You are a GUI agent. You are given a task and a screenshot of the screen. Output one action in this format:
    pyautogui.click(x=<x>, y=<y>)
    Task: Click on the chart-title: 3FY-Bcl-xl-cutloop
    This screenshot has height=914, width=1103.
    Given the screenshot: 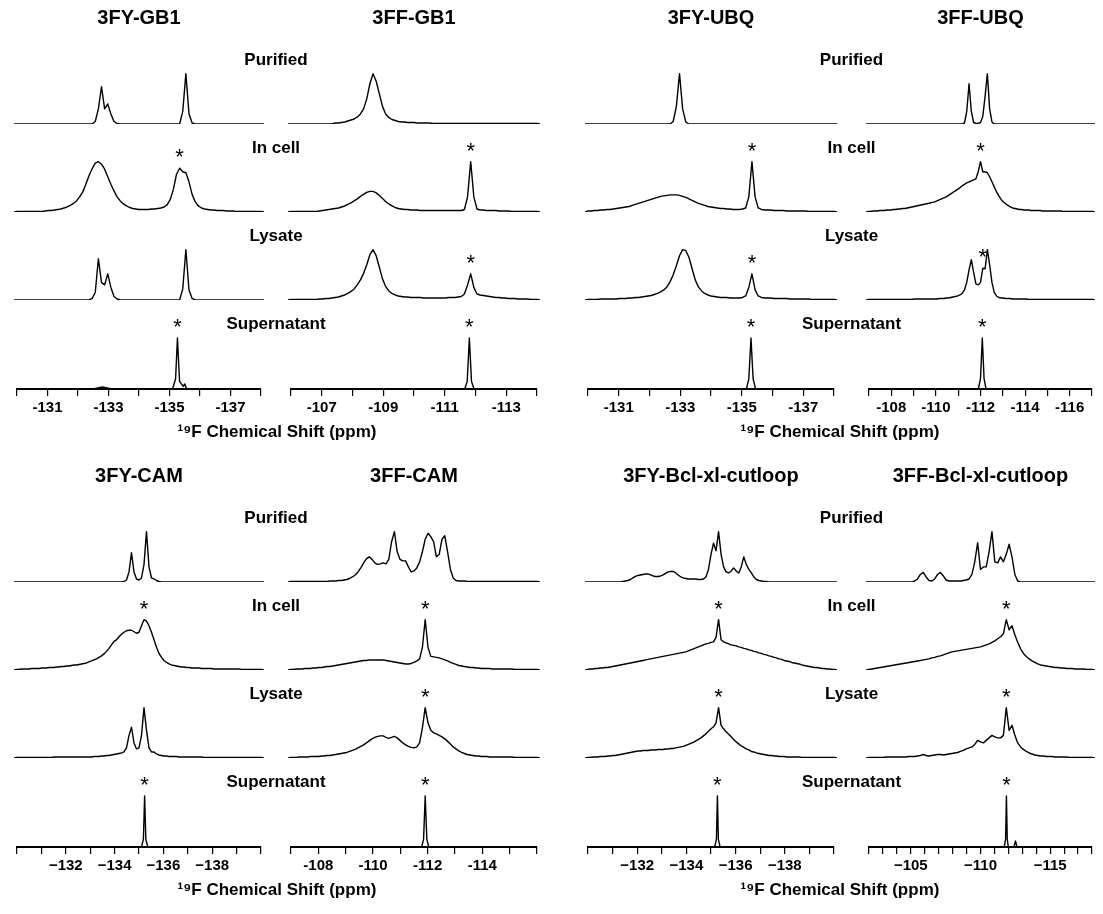 What is the action you would take?
    pyautogui.click(x=711, y=475)
    